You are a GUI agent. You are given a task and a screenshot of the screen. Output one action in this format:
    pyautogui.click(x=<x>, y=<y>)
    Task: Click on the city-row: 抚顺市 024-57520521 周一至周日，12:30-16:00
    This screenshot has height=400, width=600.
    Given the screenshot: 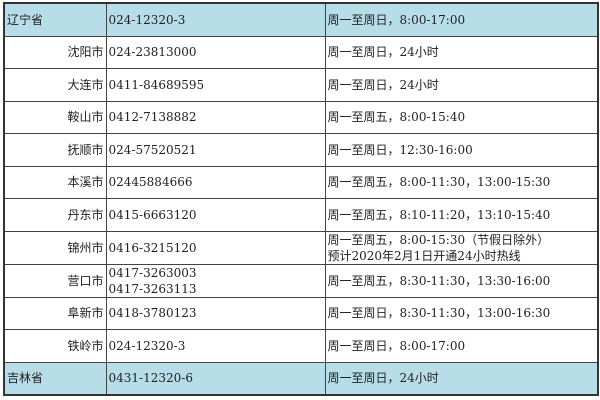 What is the action you would take?
    pyautogui.click(x=301, y=150)
    